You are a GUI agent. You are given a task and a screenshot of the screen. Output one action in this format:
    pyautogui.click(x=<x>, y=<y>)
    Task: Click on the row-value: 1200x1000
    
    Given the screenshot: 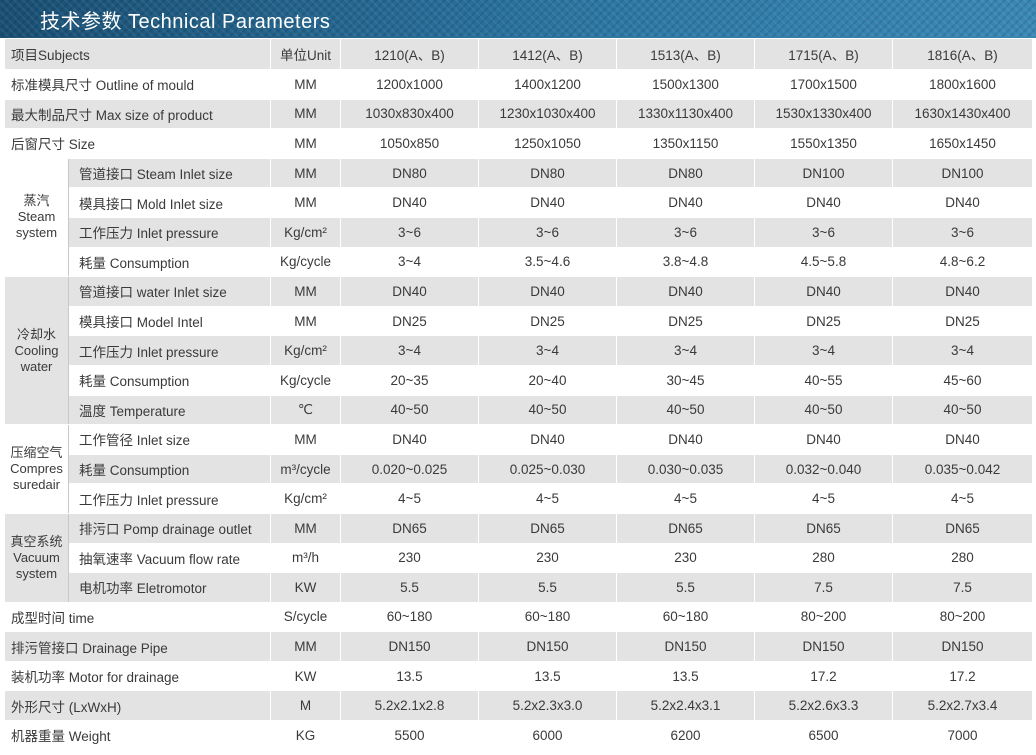 What is the action you would take?
    pyautogui.click(x=409, y=84)
    